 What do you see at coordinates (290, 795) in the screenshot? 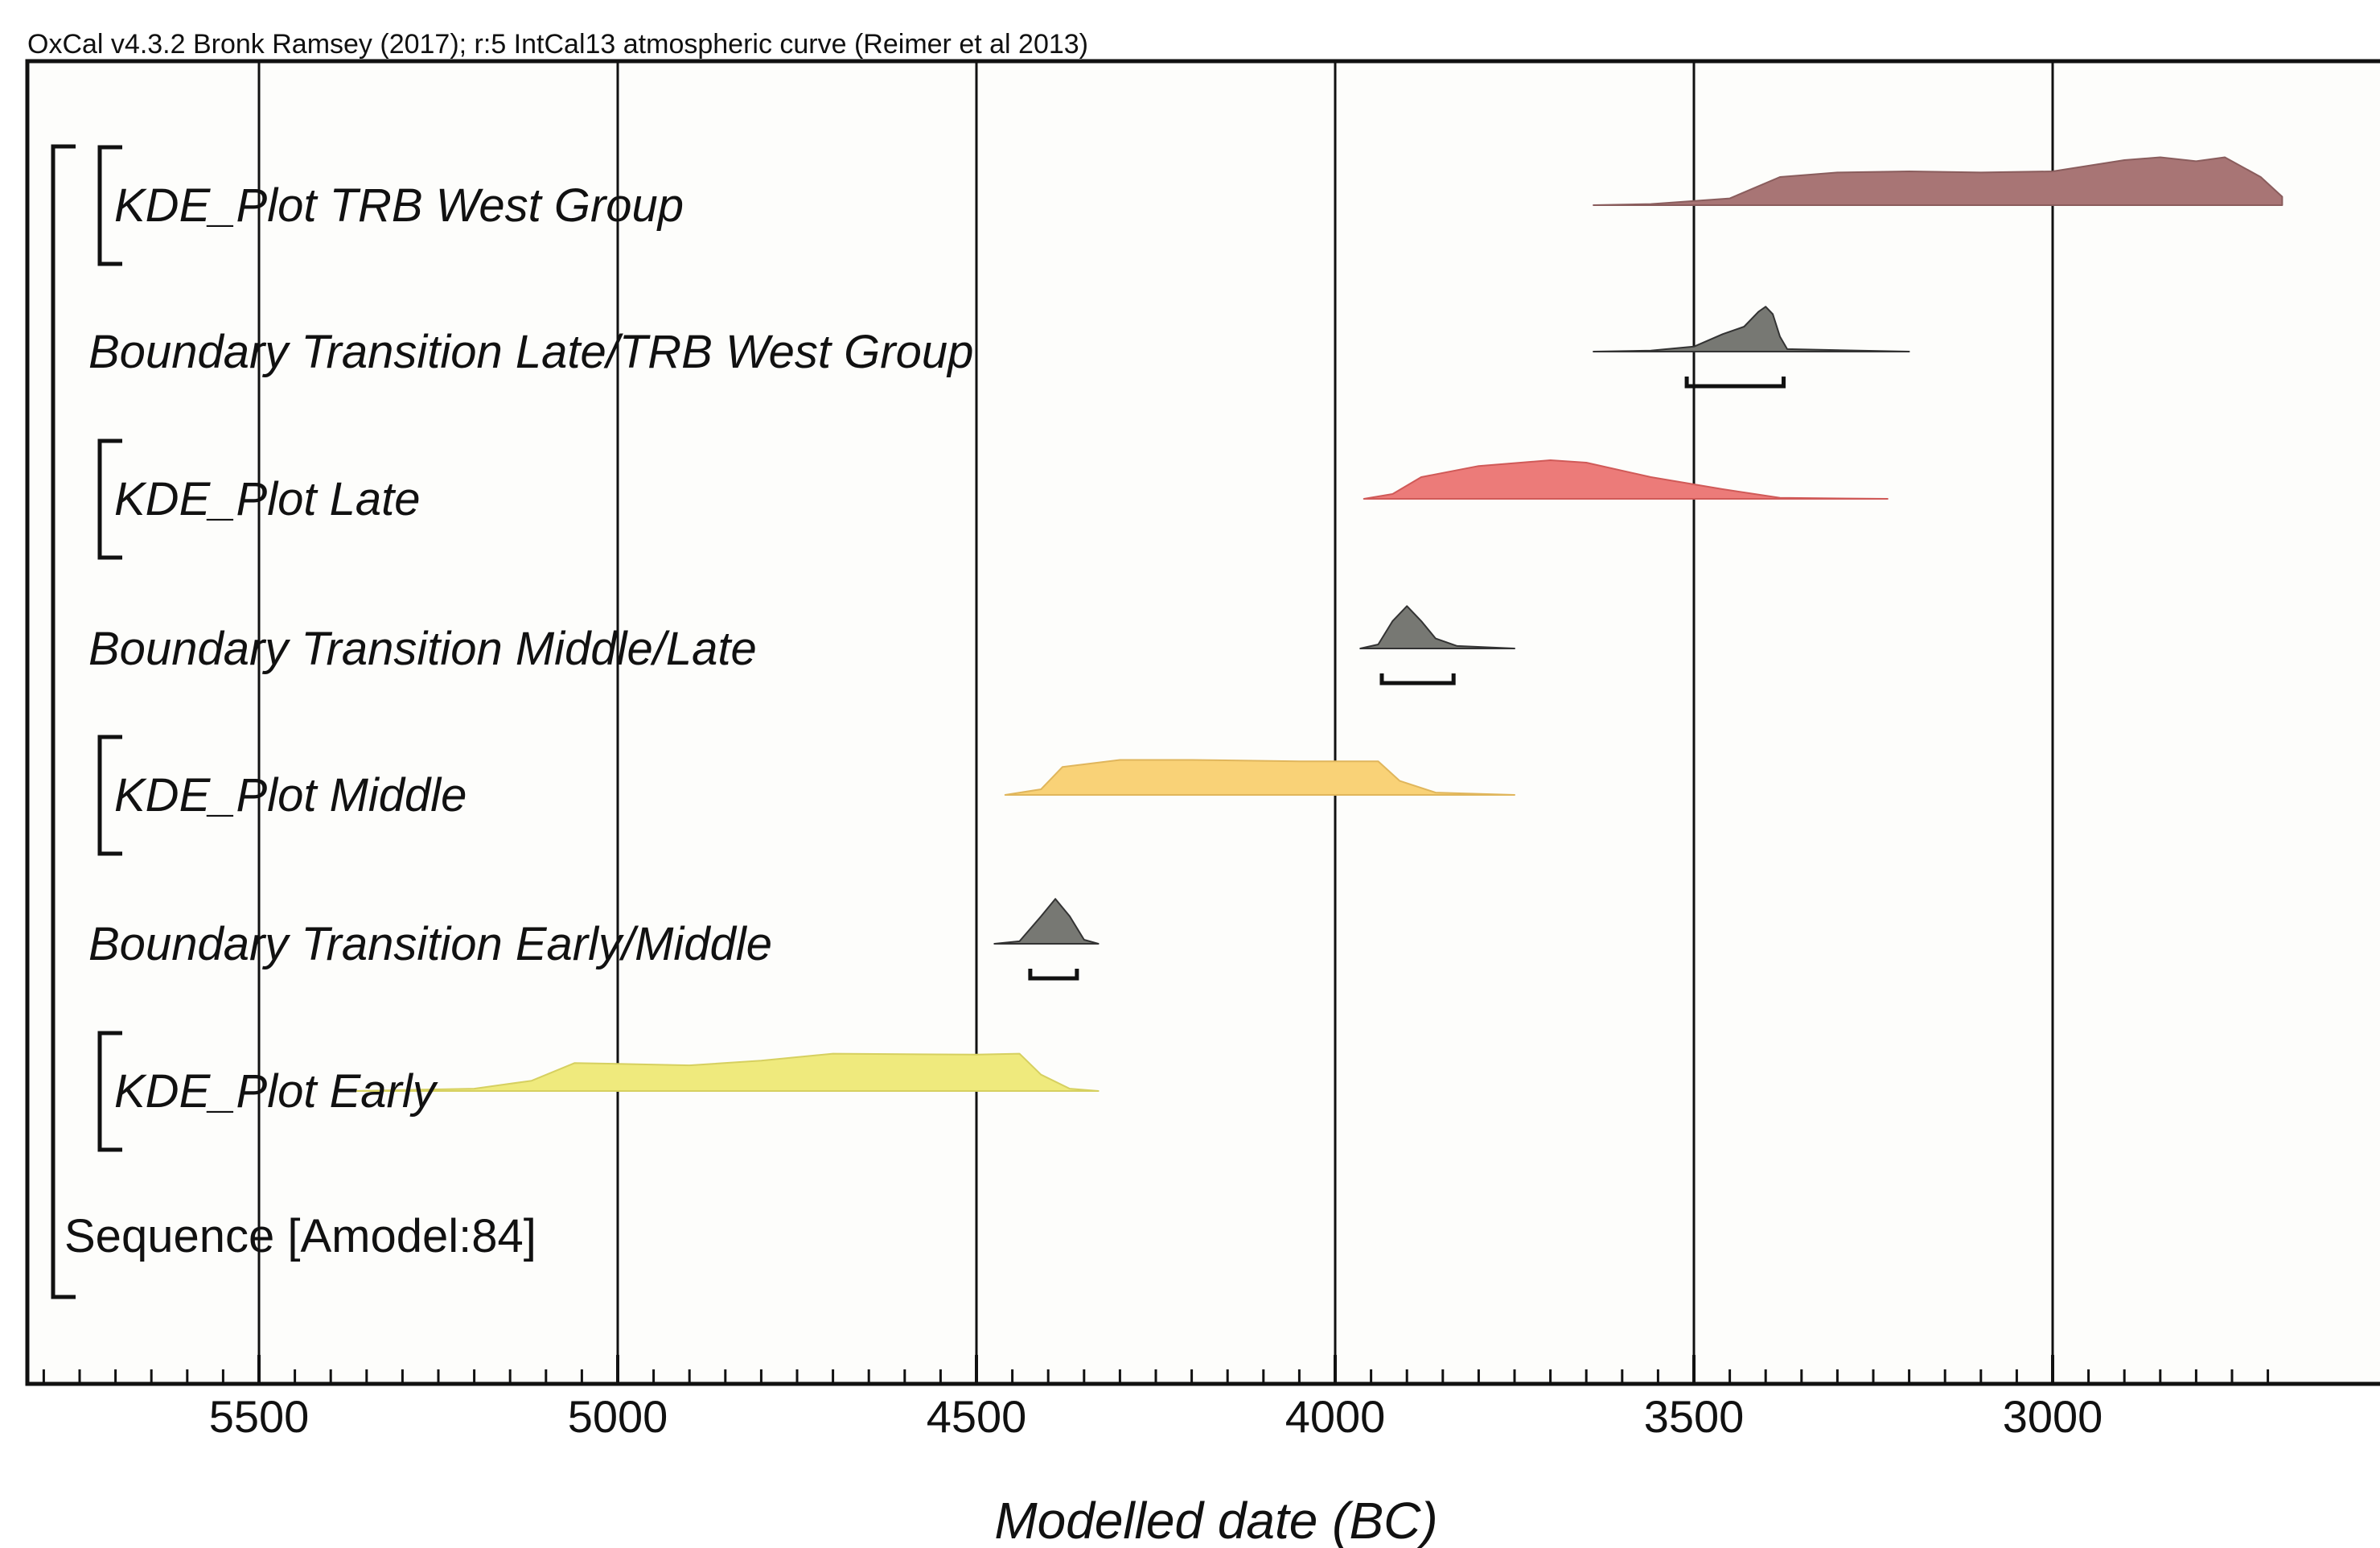
I see `row-label-4: KDE_Plot Middle` at bounding box center [290, 795].